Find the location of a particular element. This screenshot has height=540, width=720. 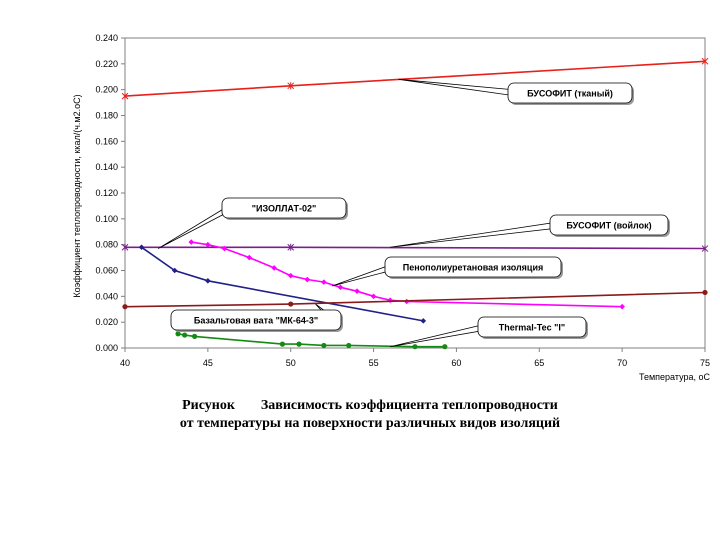

y-tick-label: 0.060 is located at coordinates (106, 271).